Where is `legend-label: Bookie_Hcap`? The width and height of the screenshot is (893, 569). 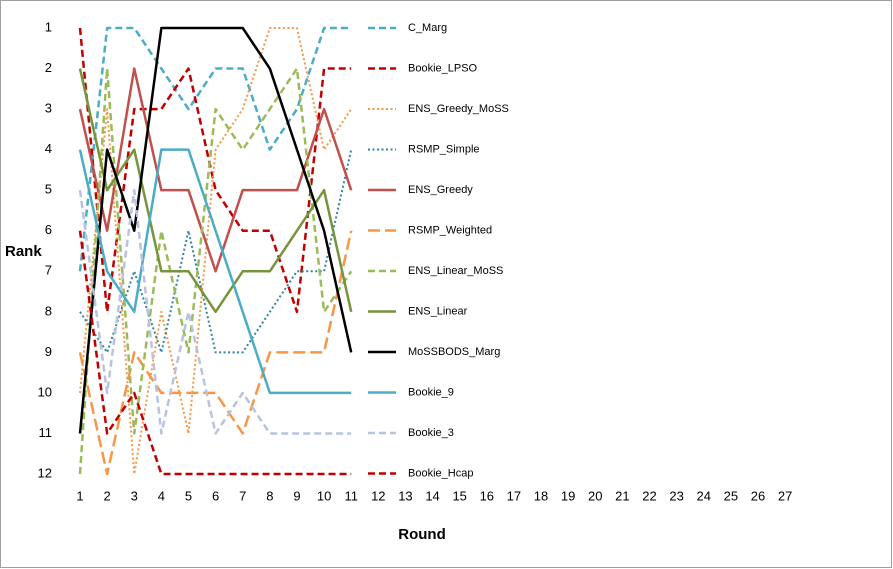 legend-label: Bookie_Hcap is located at coordinates (440, 473).